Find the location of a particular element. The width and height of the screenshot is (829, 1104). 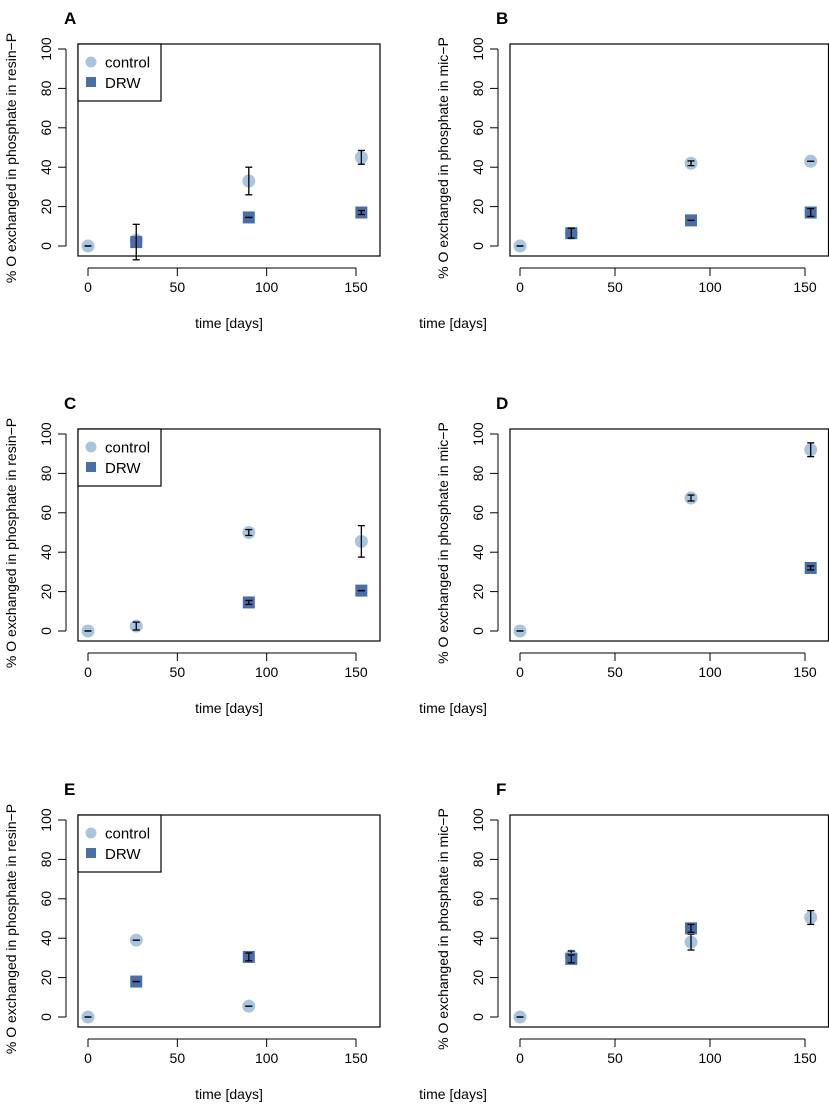

panel-letter: B is located at coordinates (502, 18).